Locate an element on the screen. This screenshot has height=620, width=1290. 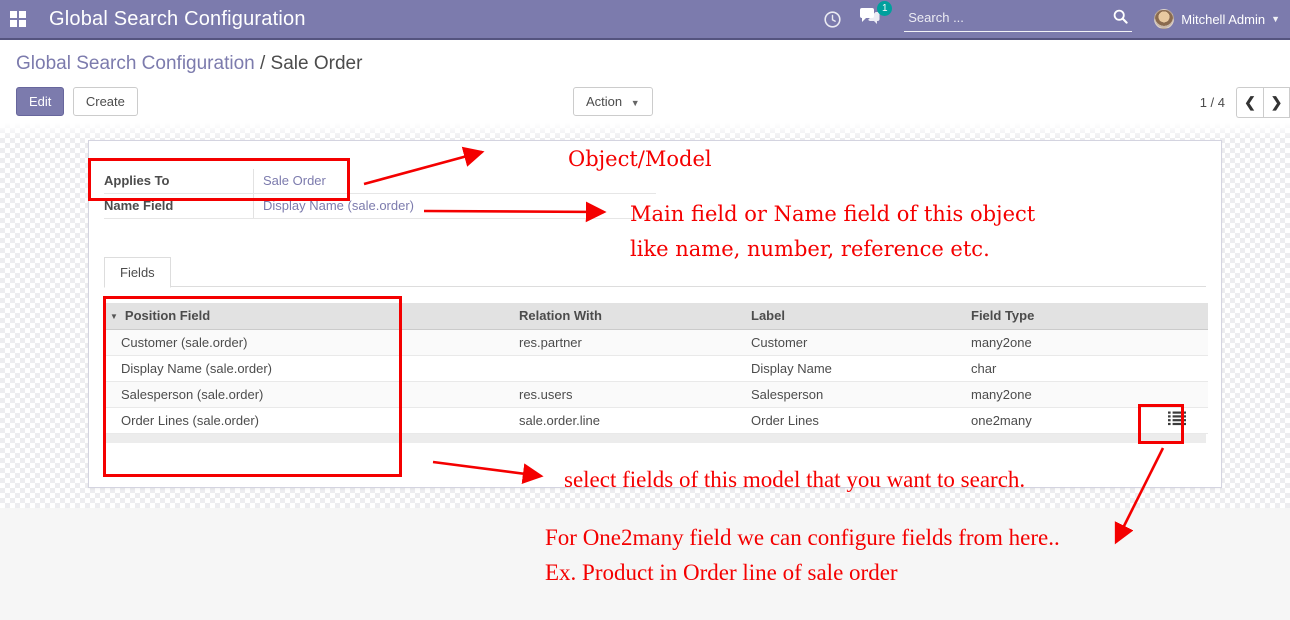
cell-relation-with is located at coordinates (622, 368).